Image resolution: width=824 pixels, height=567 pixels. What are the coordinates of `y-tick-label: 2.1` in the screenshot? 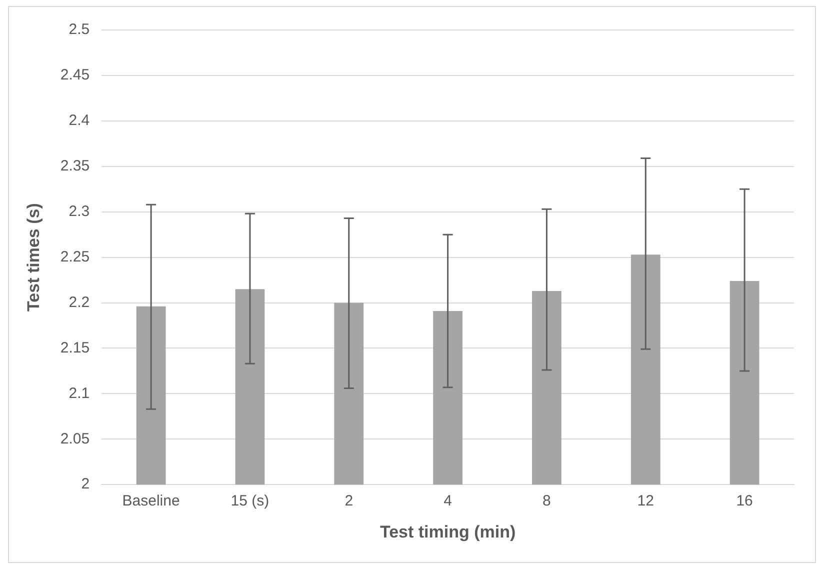 It's located at (79, 393).